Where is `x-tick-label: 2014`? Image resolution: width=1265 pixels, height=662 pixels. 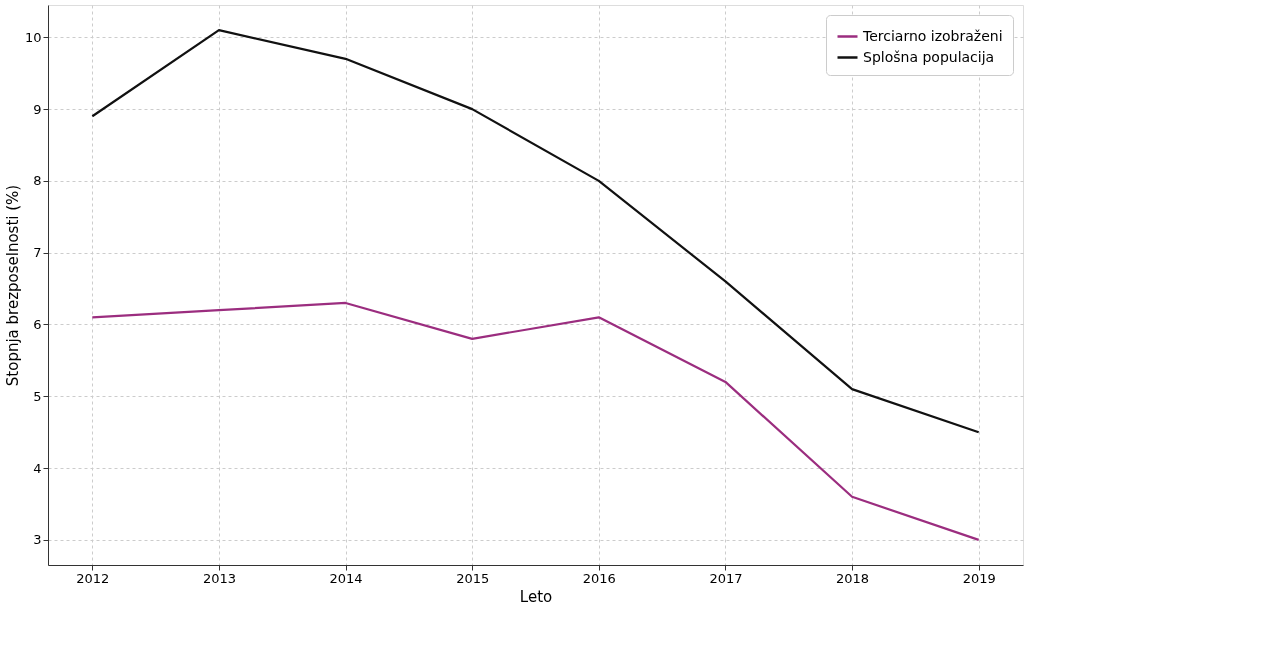
x-tick-label: 2014 is located at coordinates (346, 578).